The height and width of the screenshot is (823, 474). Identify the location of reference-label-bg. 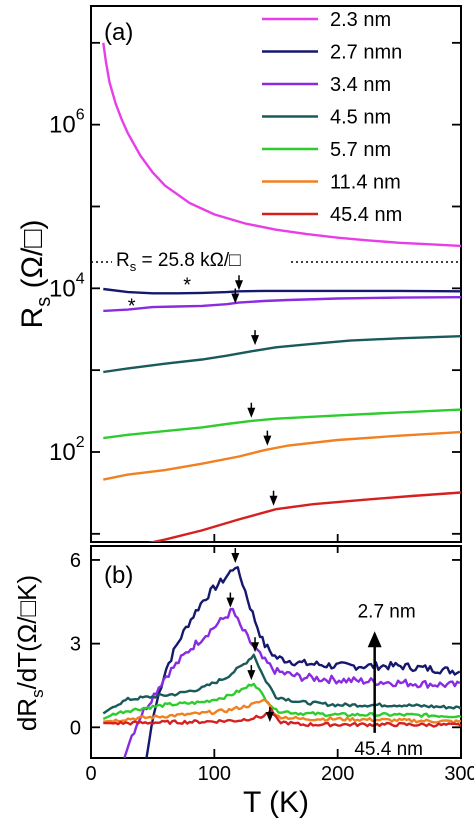
(201, 258).